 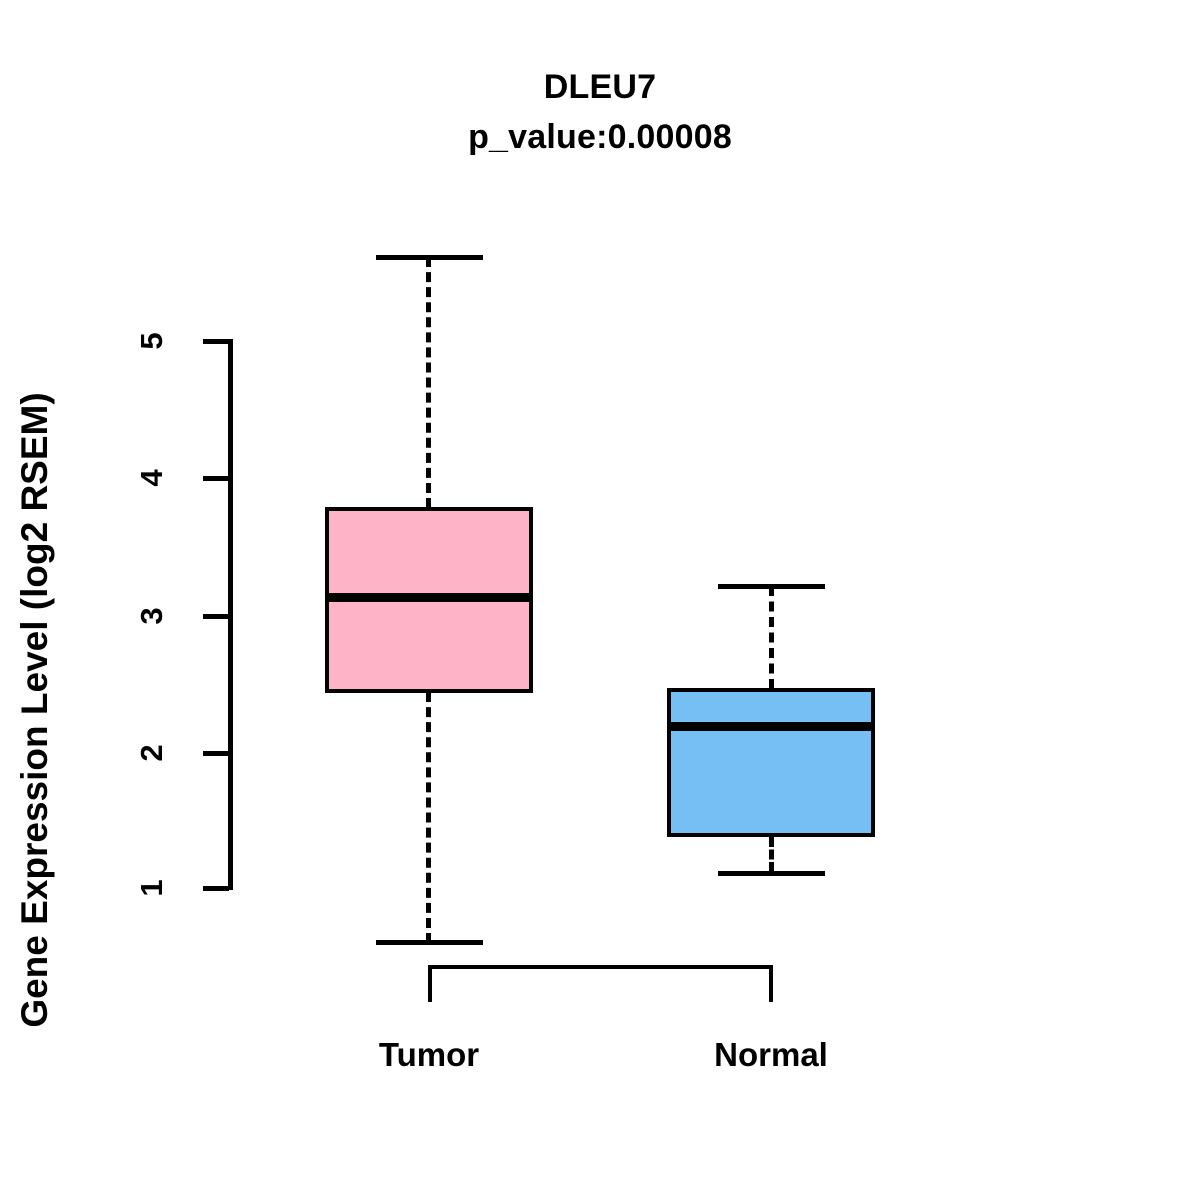 What do you see at coordinates (771, 762) in the screenshot?
I see `normal-box` at bounding box center [771, 762].